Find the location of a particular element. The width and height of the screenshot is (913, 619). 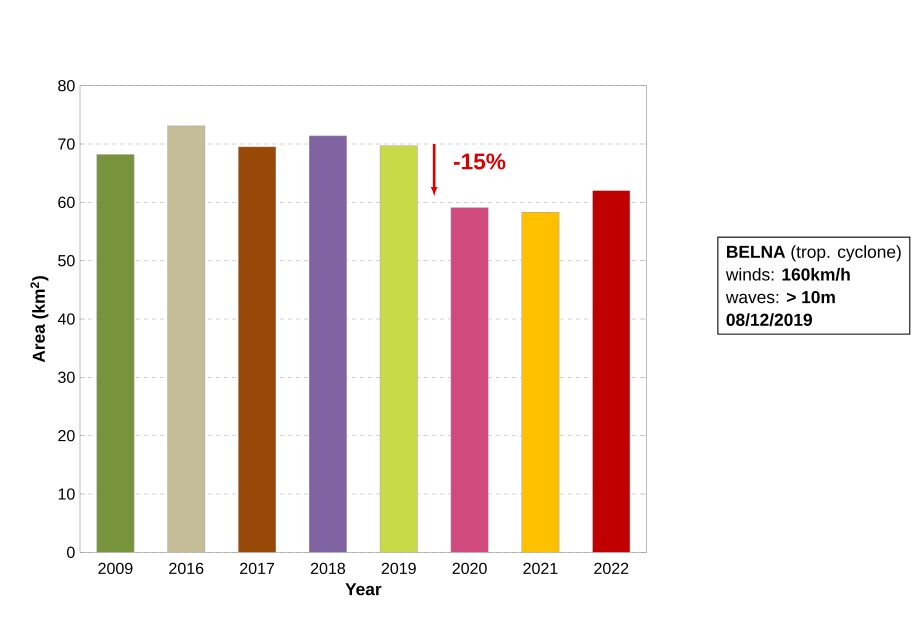

text: 08/12/2019 is located at coordinates (769, 319).